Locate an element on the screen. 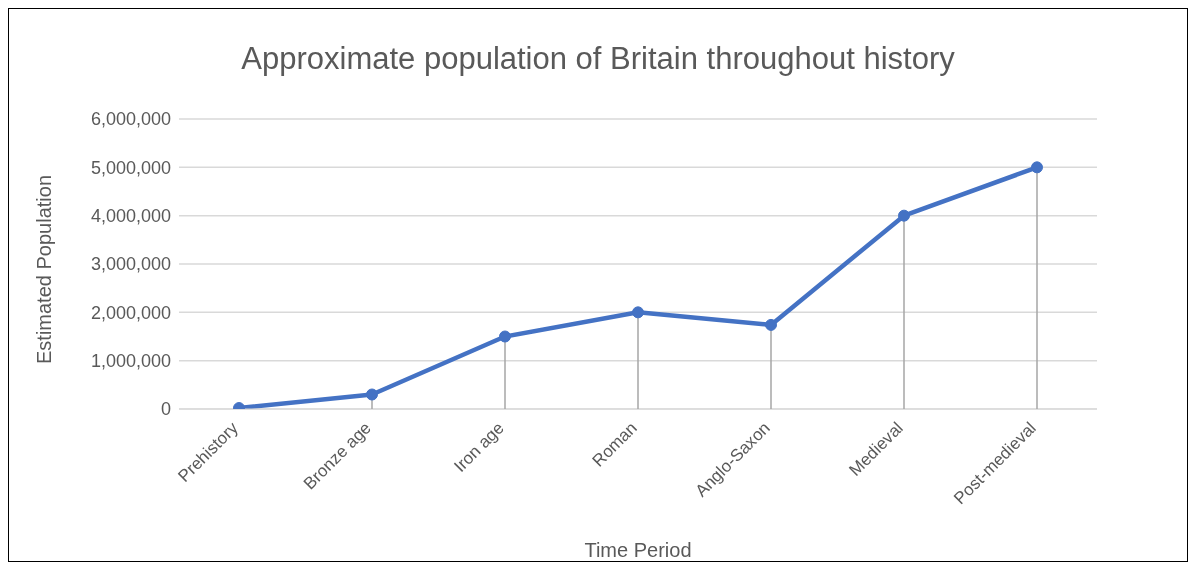  y-tick-label: 4,000,000 is located at coordinates (130, 216).